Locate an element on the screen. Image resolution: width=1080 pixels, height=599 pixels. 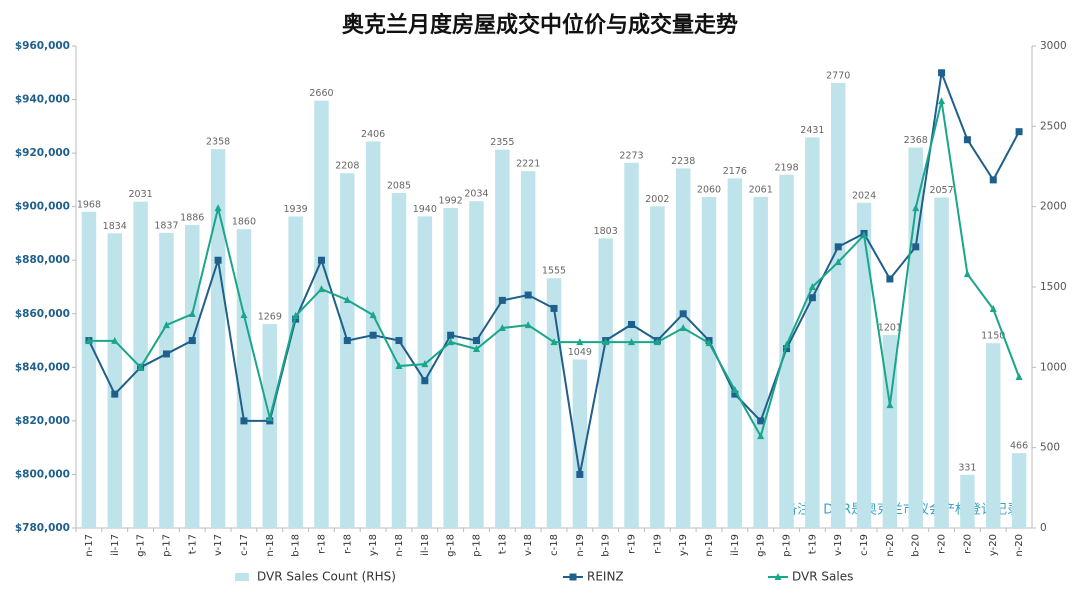
bar-value-label: 2034 is located at coordinates (476, 194).